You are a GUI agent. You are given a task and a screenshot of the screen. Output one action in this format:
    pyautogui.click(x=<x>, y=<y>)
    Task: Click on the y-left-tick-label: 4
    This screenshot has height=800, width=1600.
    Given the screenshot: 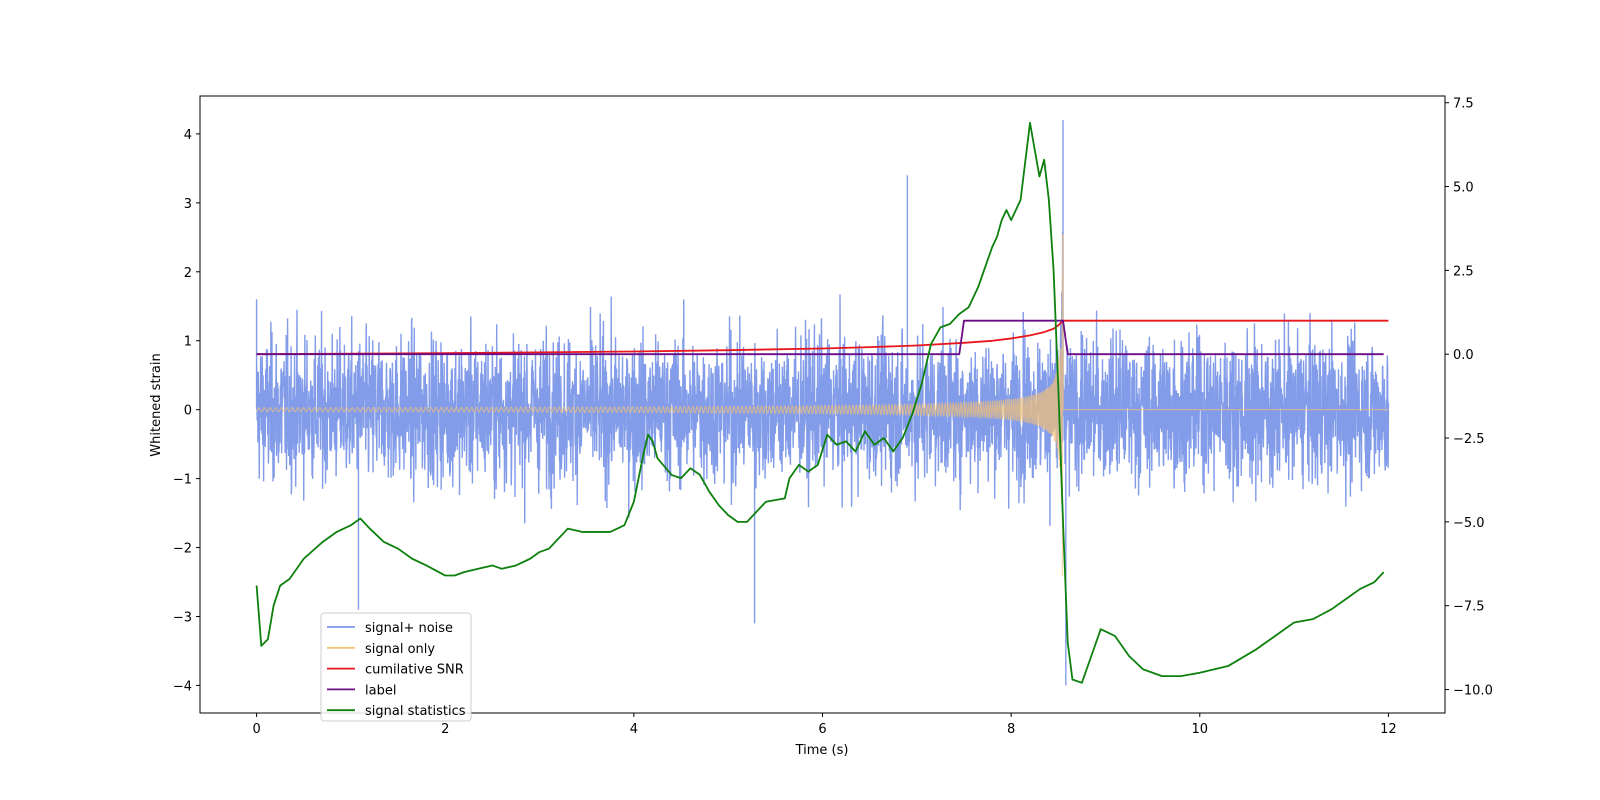 What is the action you would take?
    pyautogui.click(x=188, y=135)
    